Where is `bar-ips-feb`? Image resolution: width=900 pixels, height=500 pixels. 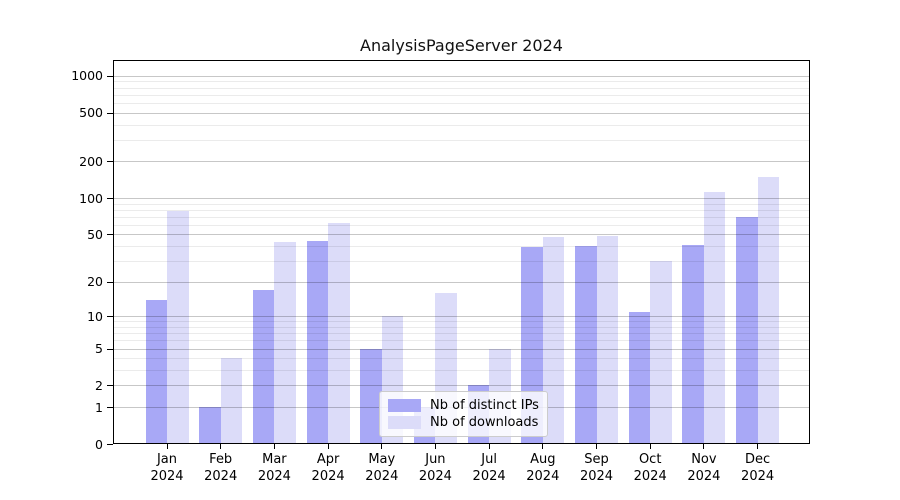 bar-ips-feb is located at coordinates (210, 425).